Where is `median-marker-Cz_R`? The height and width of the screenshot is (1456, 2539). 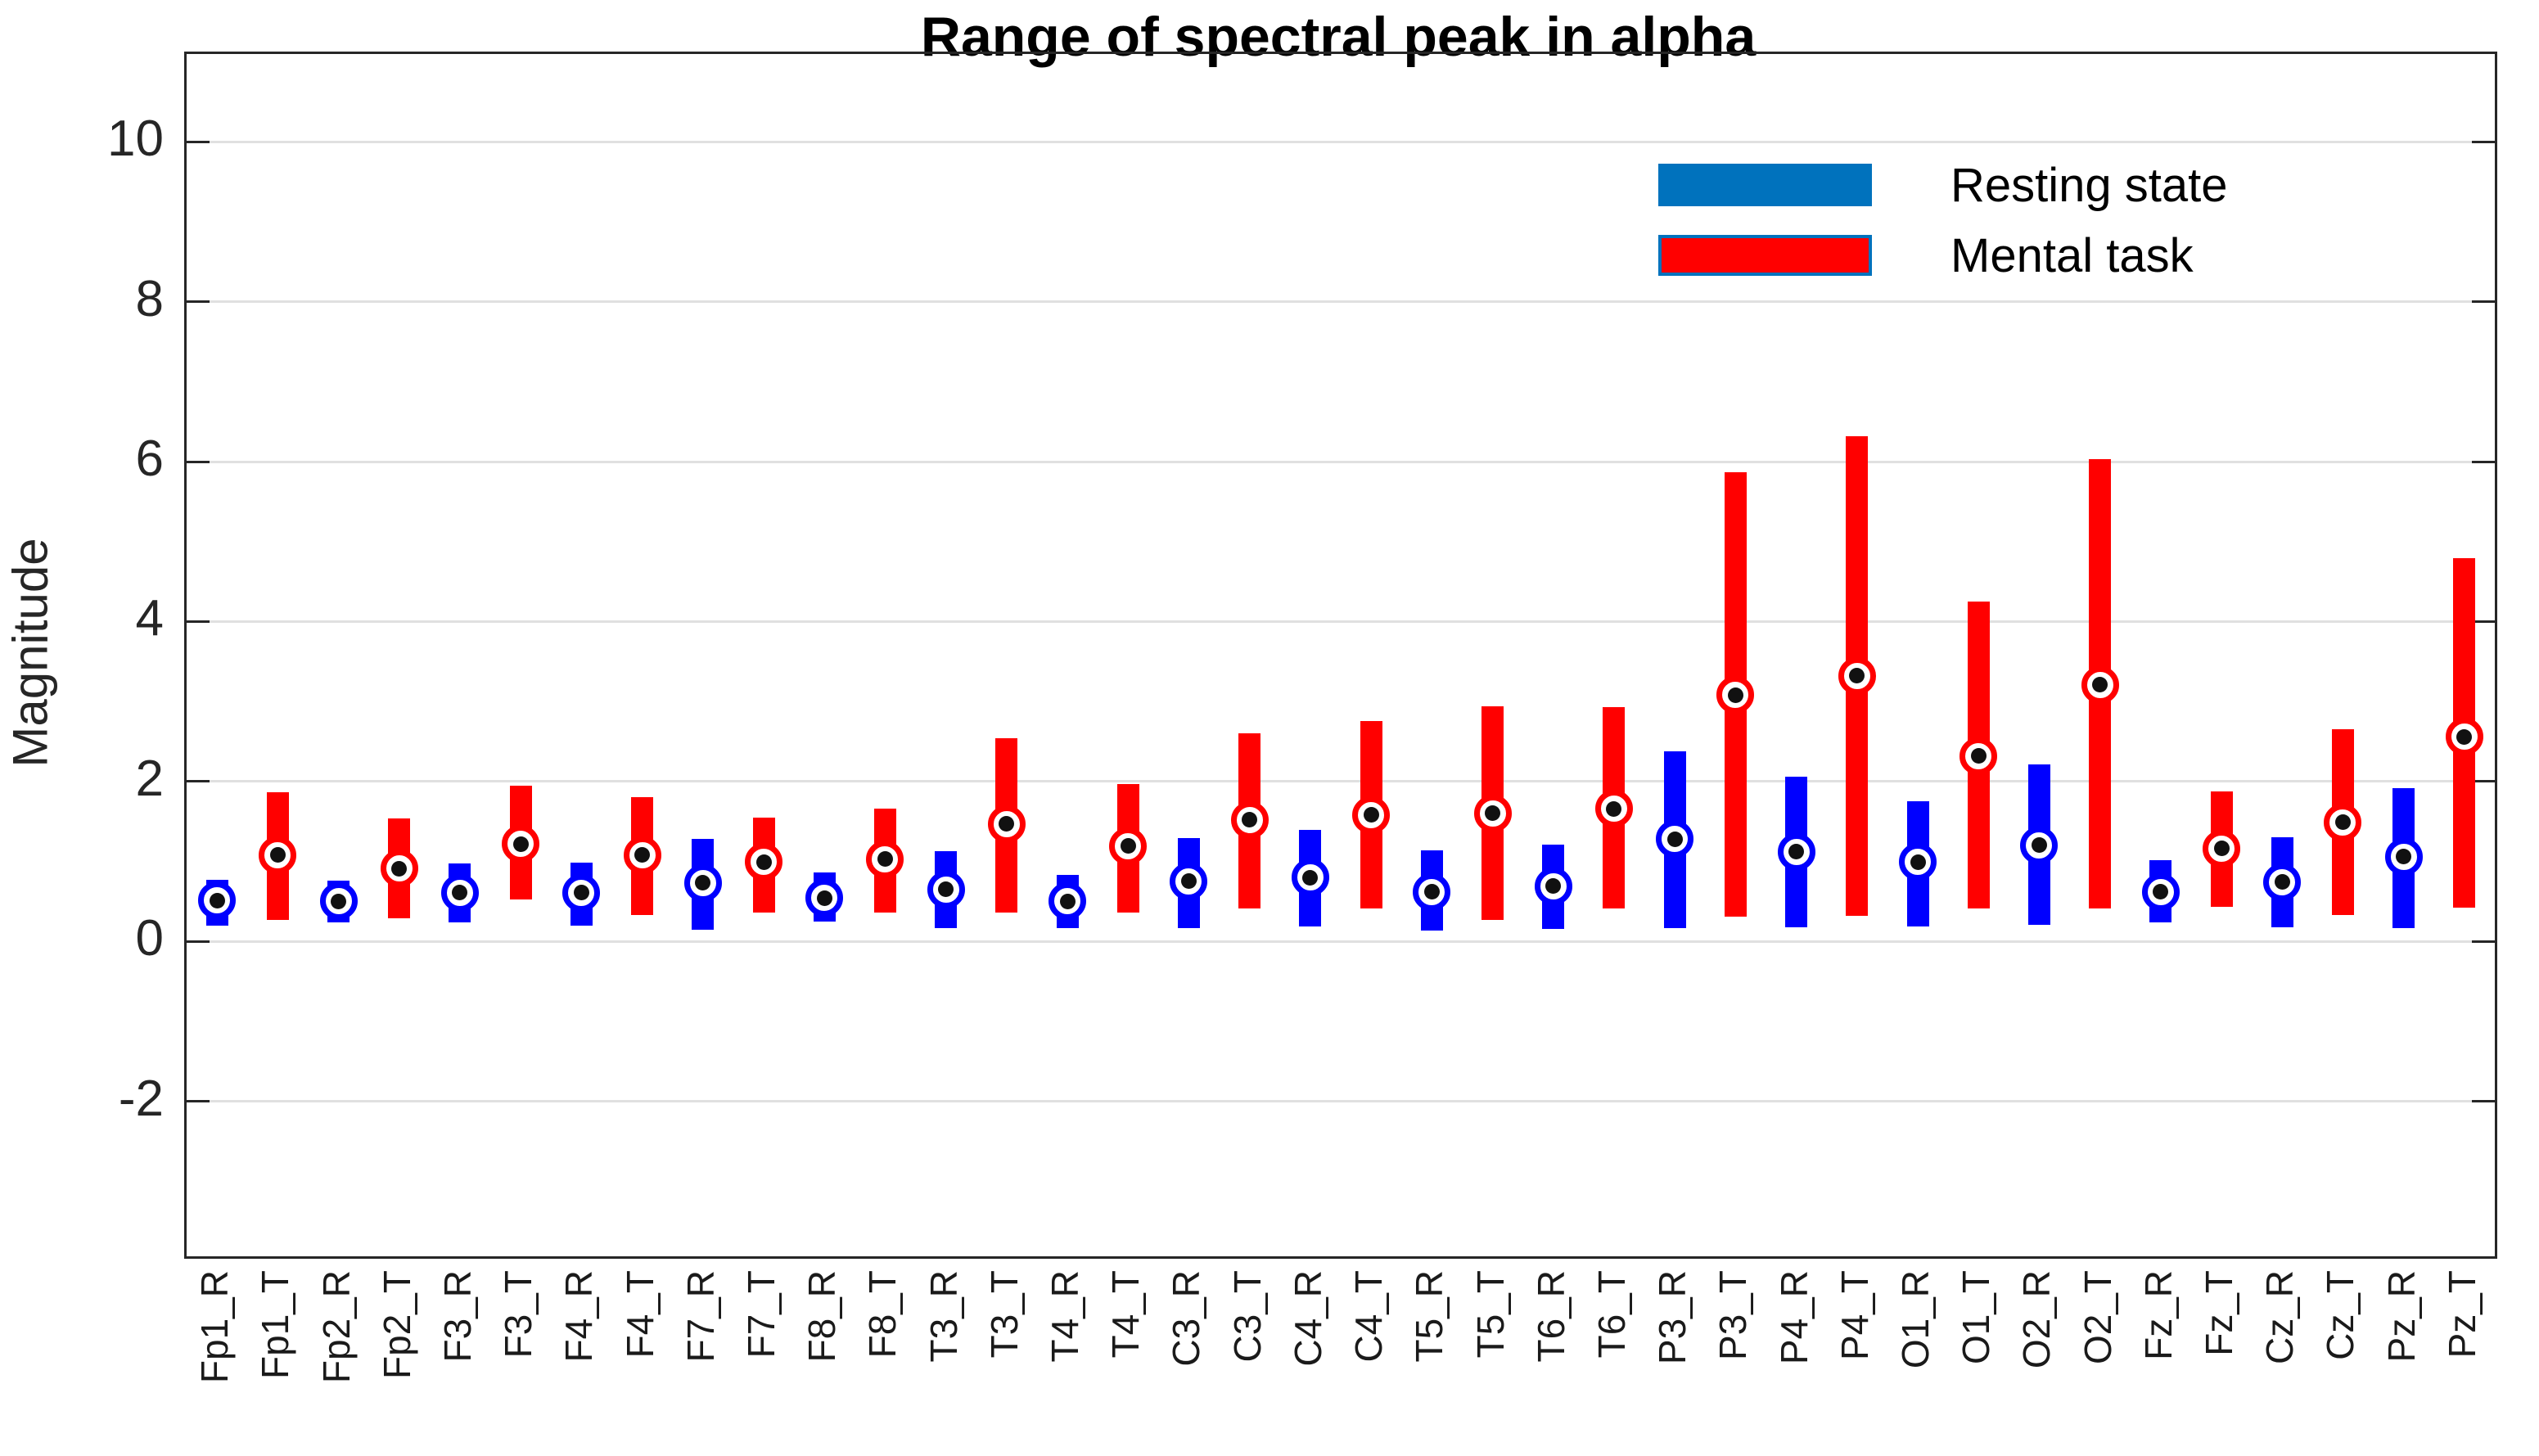 median-marker-Cz_R is located at coordinates (2282, 882).